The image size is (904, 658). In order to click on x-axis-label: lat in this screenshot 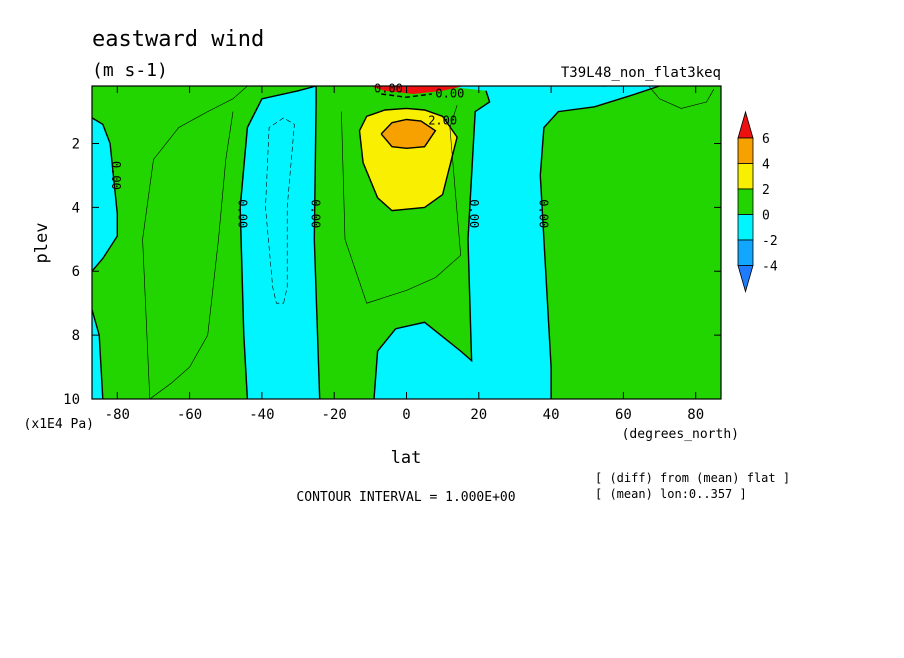, I will do `click(406, 458)`.